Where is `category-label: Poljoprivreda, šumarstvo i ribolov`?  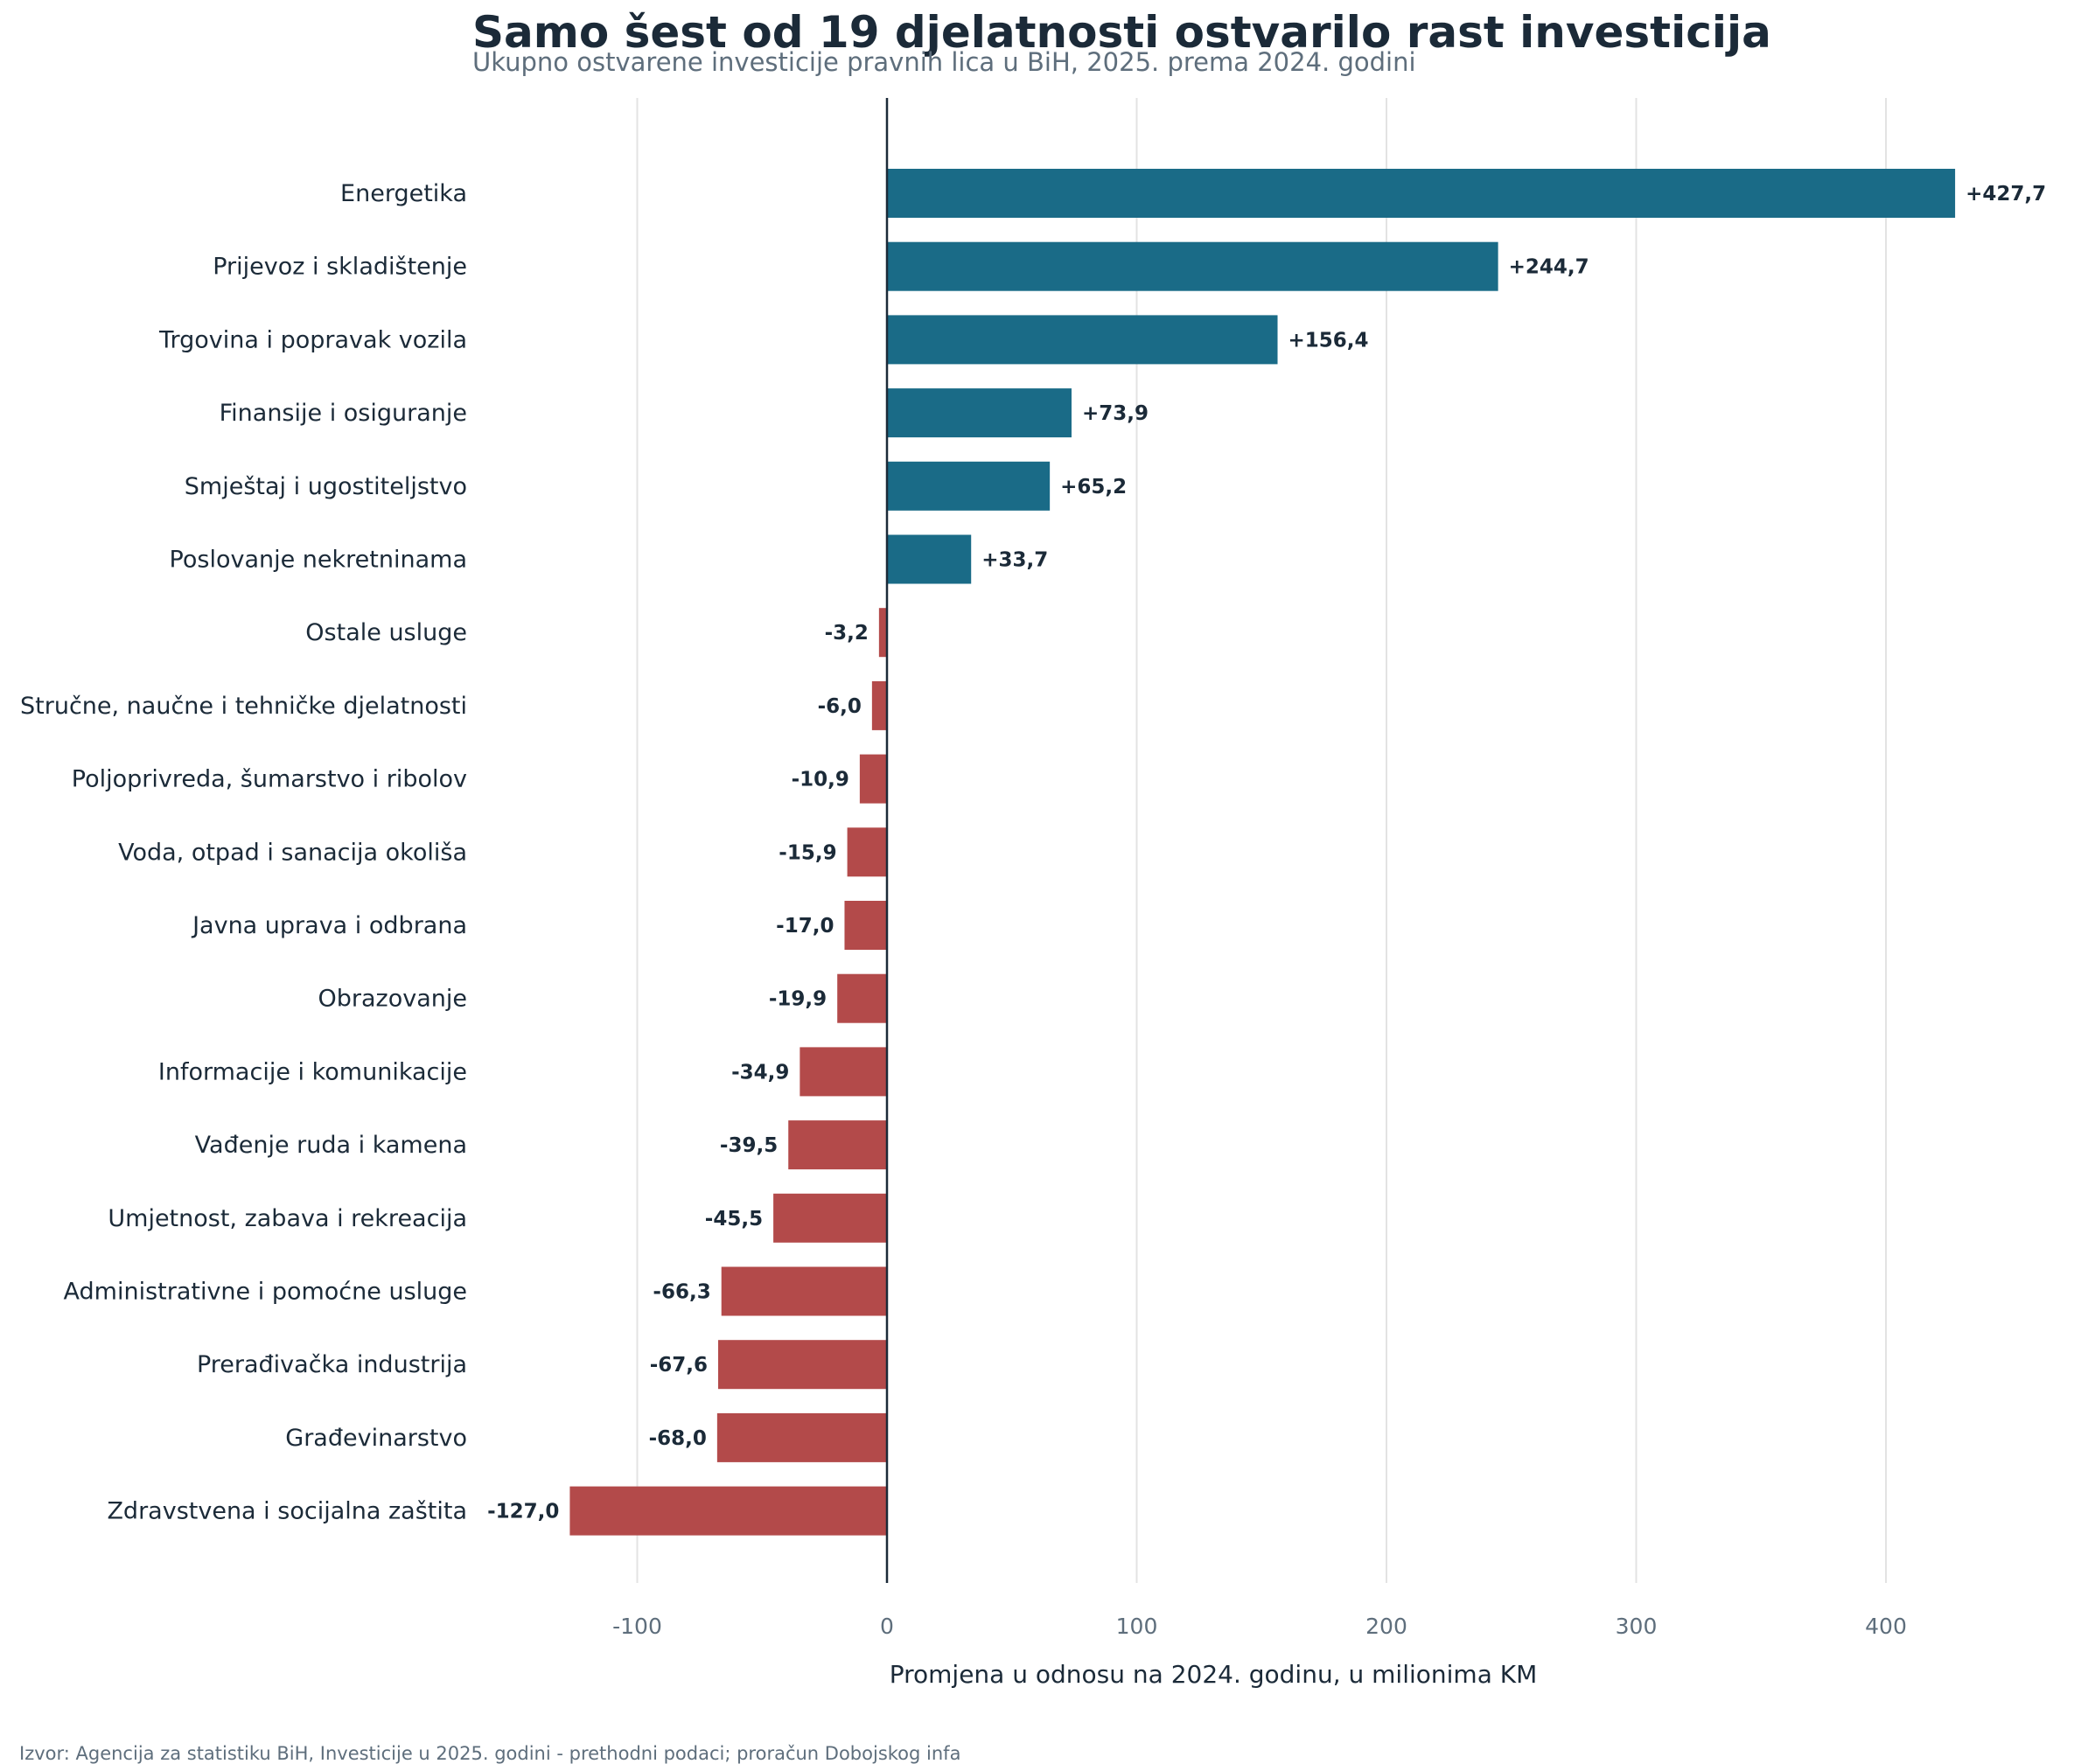 category-label: Poljoprivreda, šumarstvo i ribolov is located at coordinates (270, 779).